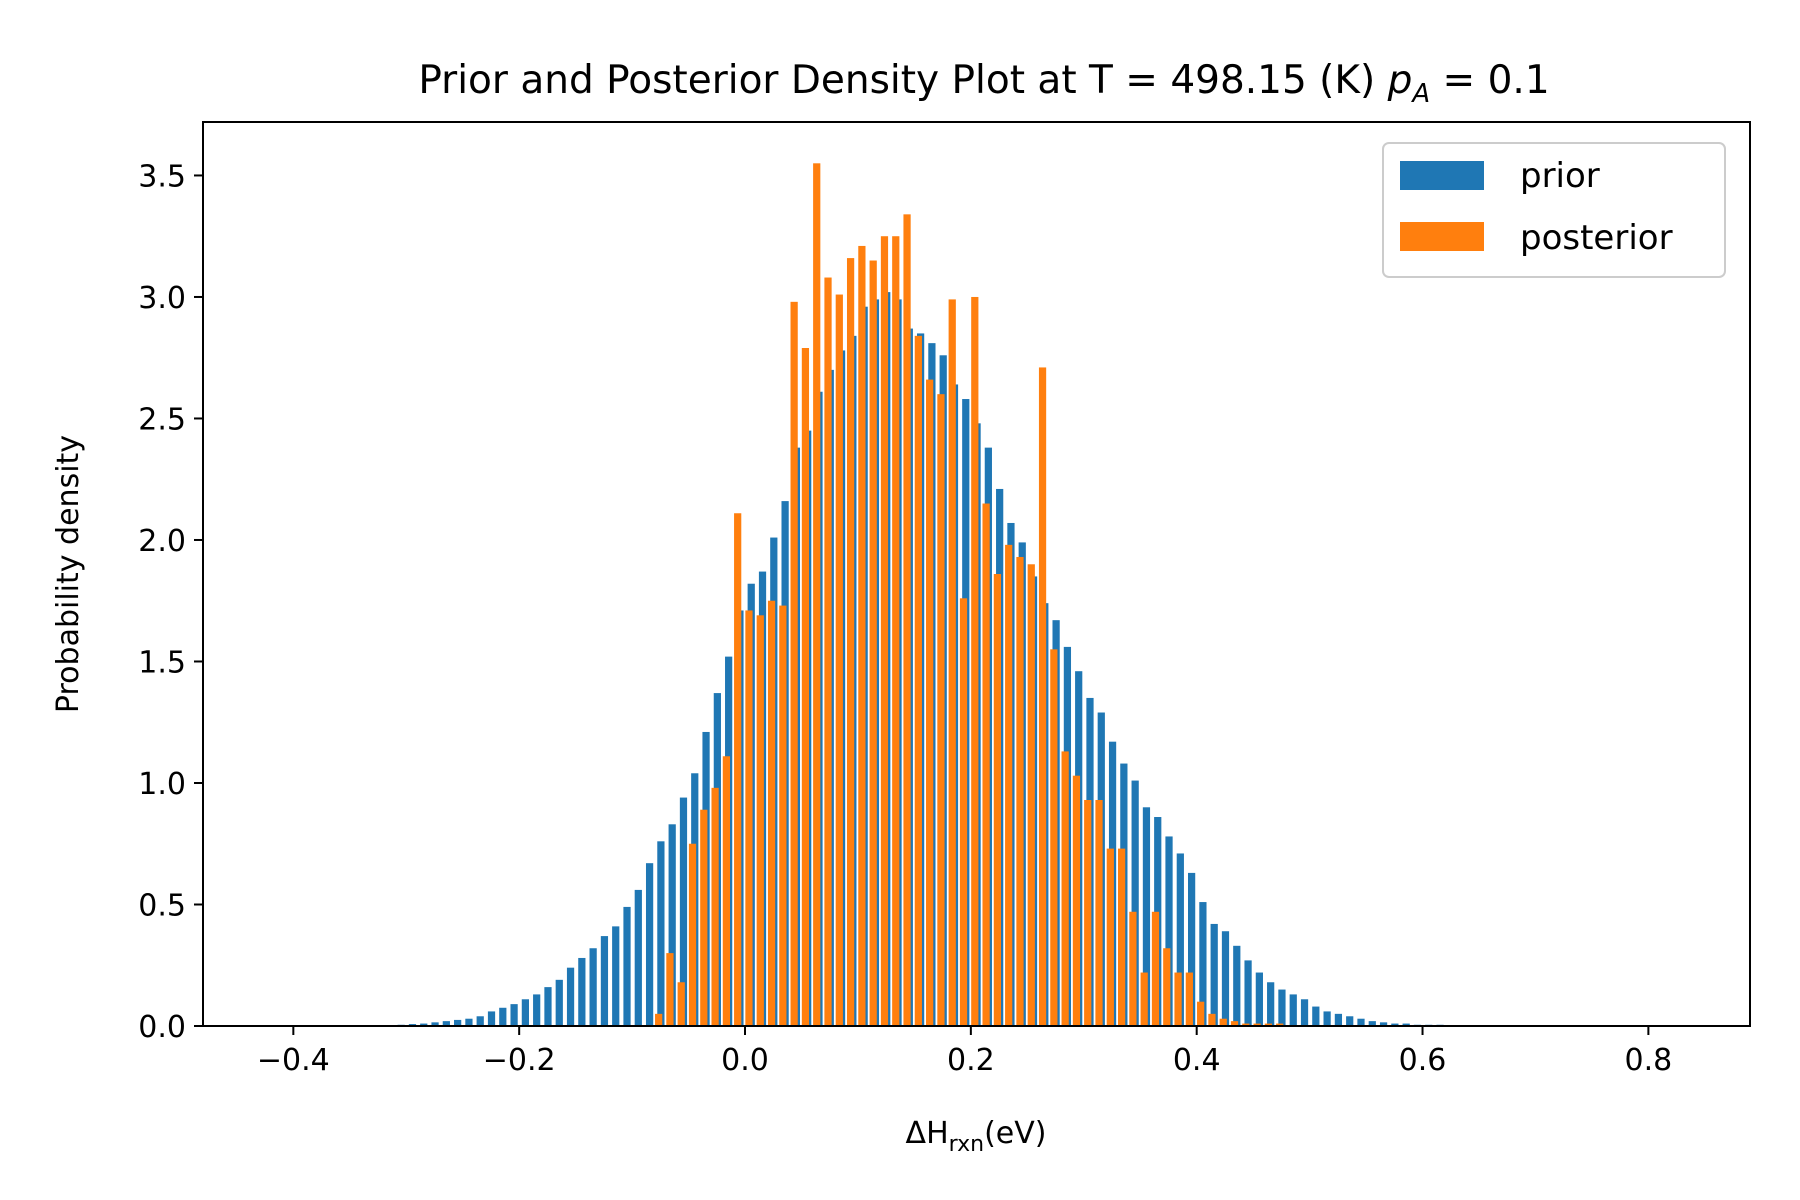  What do you see at coordinates (1197, 1060) in the screenshot?
I see `x-tick-label: 0.4` at bounding box center [1197, 1060].